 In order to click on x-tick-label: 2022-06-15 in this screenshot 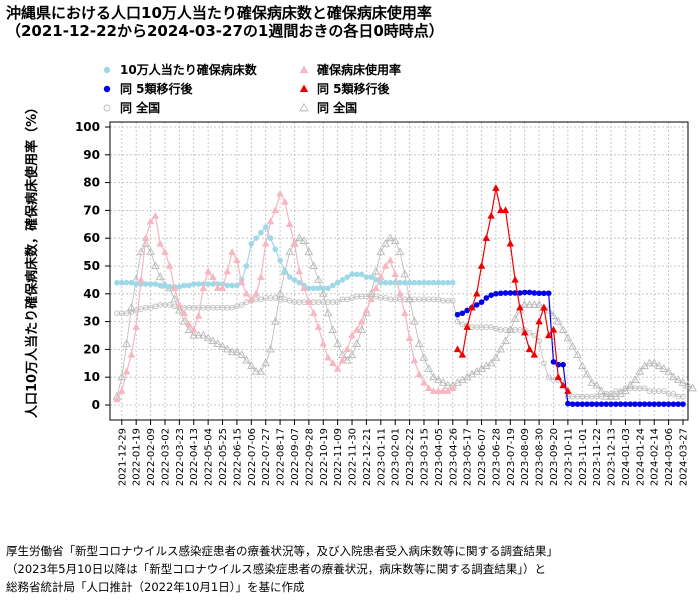, I will do `click(237, 457)`.